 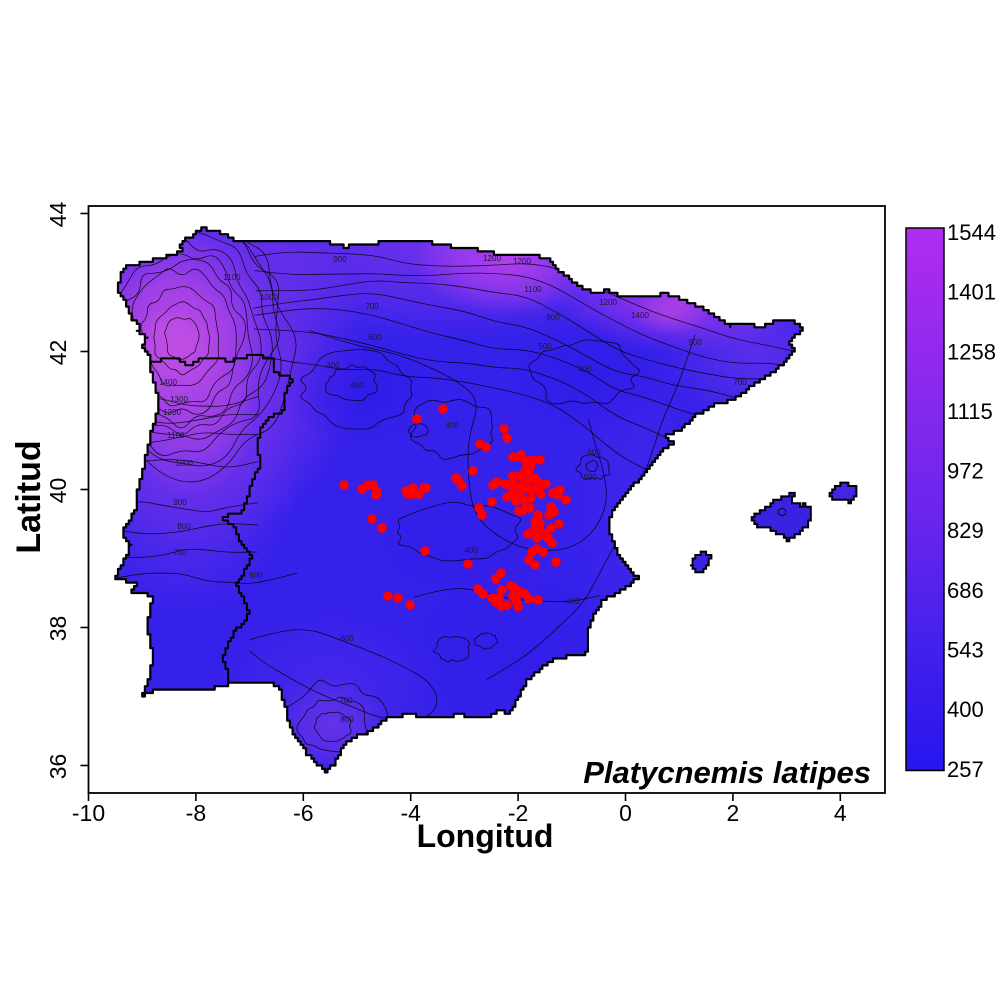 I want to click on svg-text: 0, so click(x=625, y=813).